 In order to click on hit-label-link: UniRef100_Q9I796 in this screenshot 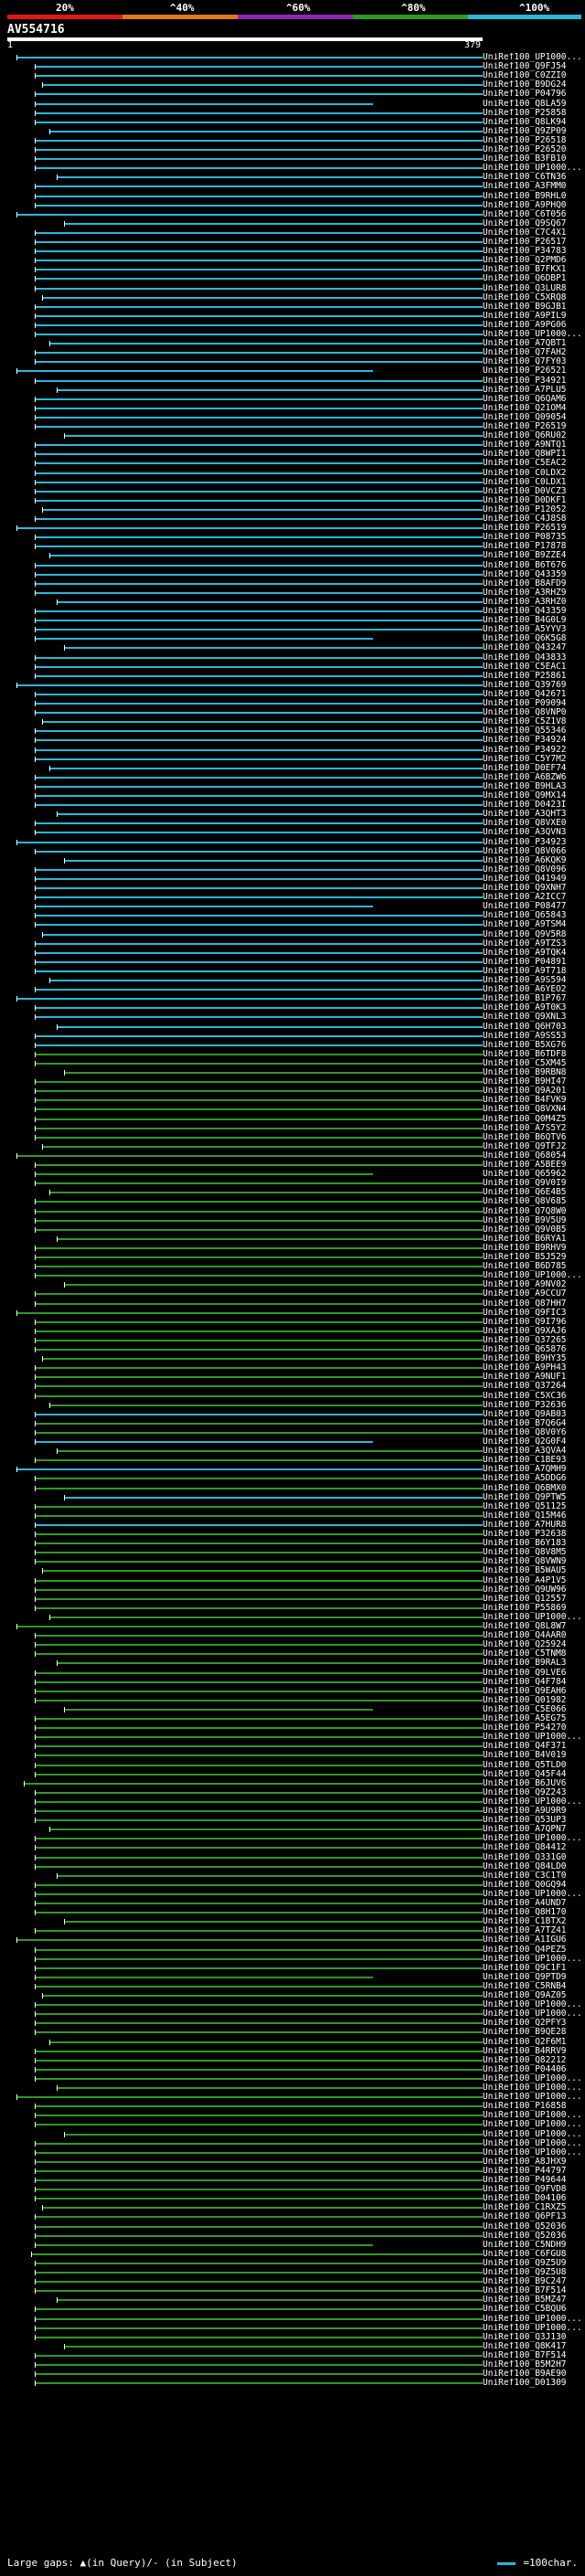, I will do `click(525, 1322)`.